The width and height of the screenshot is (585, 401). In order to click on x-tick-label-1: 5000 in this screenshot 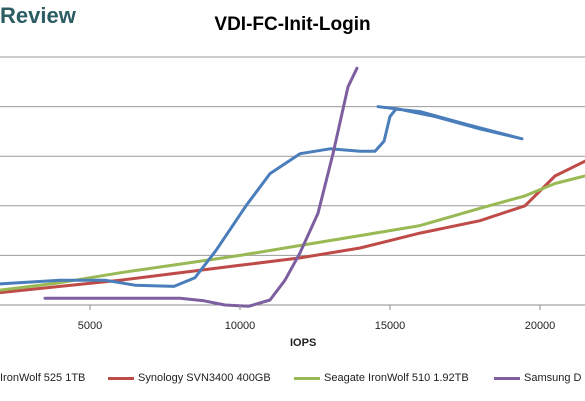, I will do `click(90, 326)`.